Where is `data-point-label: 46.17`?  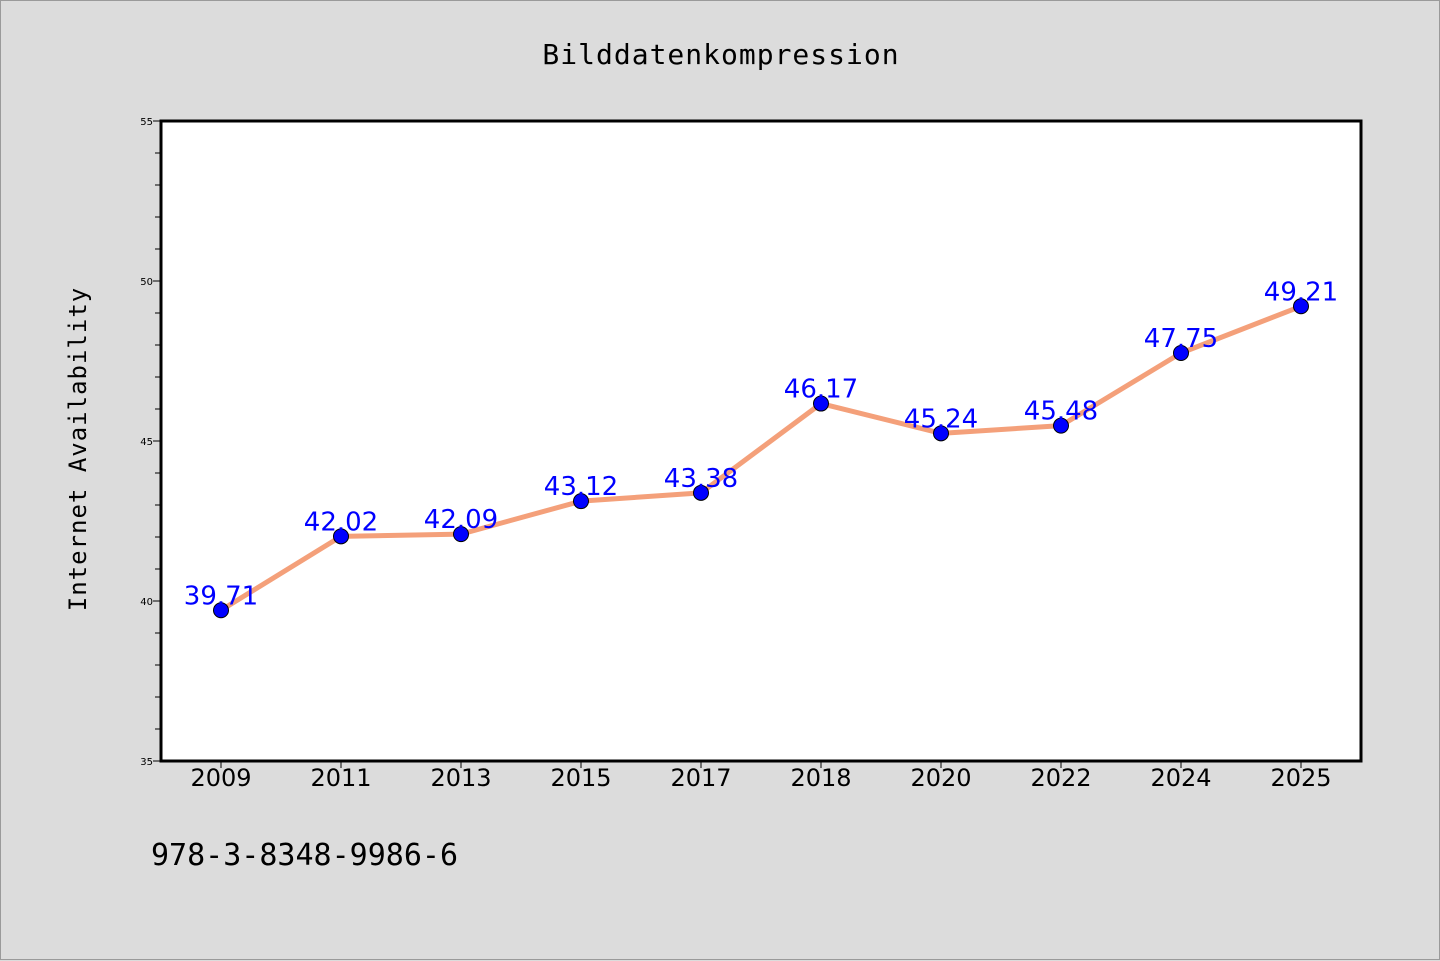 data-point-label: 46.17 is located at coordinates (821, 390).